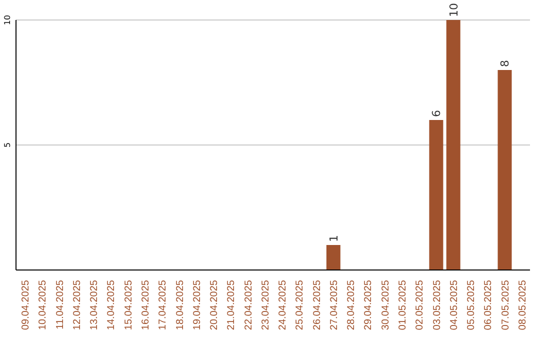 The height and width of the screenshot is (340, 540). I want to click on x-tick-label: 08.05.2025, so click(522, 305).